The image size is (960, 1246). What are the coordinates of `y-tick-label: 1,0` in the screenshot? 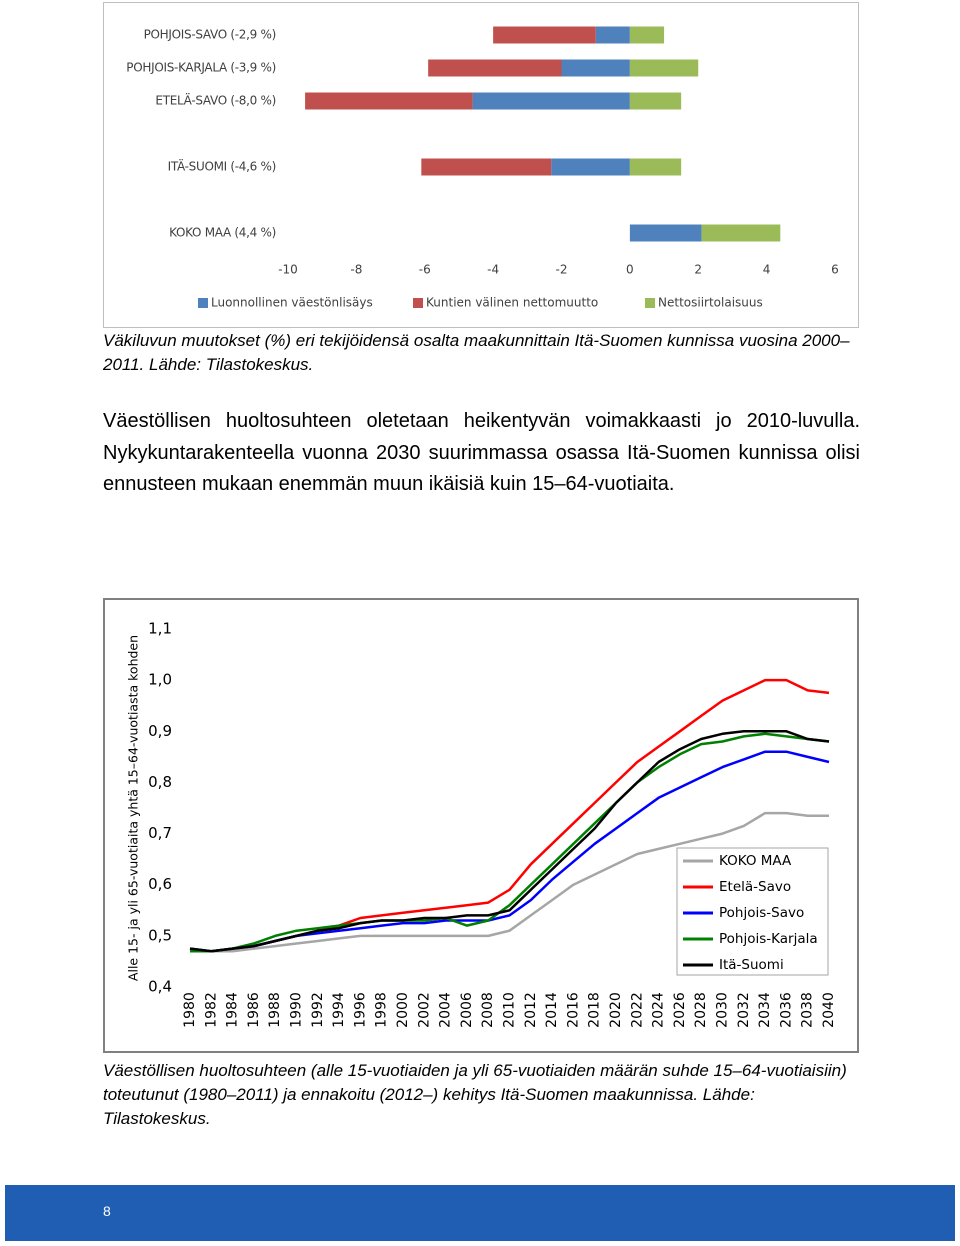 It's located at (160, 680).